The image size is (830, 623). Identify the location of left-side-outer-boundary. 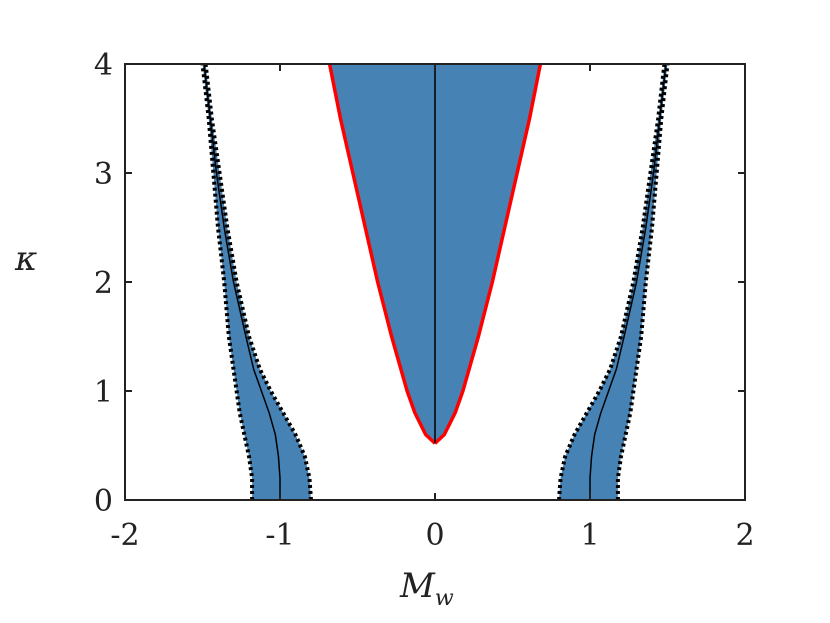
(227, 281).